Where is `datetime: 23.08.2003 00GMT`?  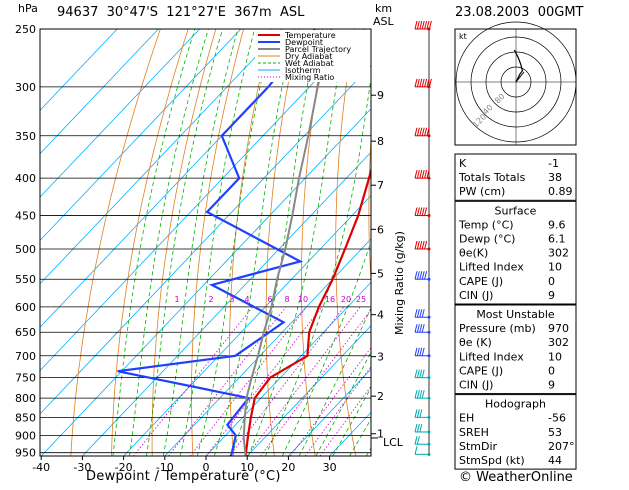 datetime: 23.08.2003 00GMT is located at coordinates (519, 12).